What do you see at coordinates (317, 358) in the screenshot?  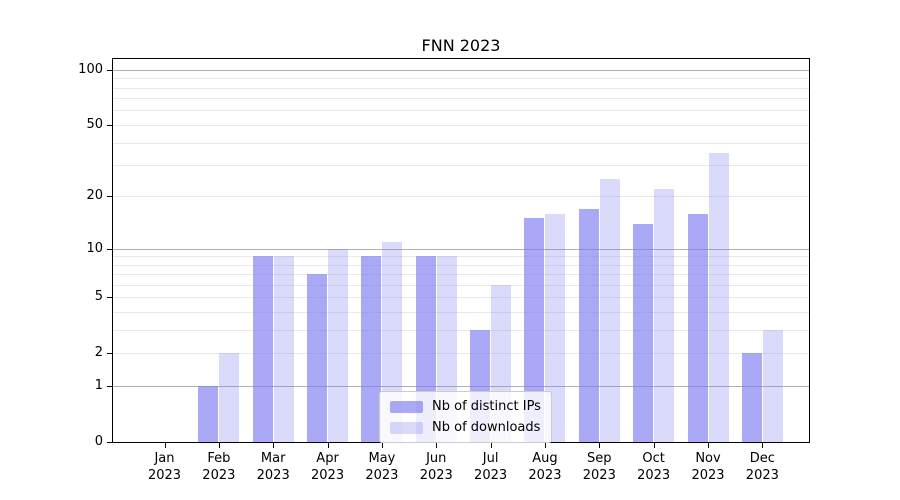 I see `bar-ips-apr` at bounding box center [317, 358].